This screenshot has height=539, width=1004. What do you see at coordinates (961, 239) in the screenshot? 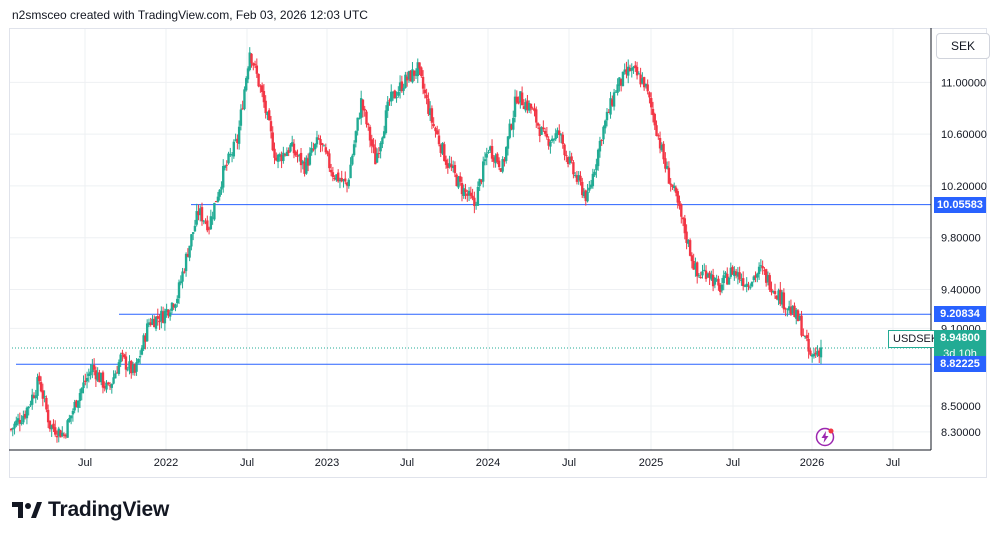
I see `y-tick-label: 9.80000` at bounding box center [961, 239].